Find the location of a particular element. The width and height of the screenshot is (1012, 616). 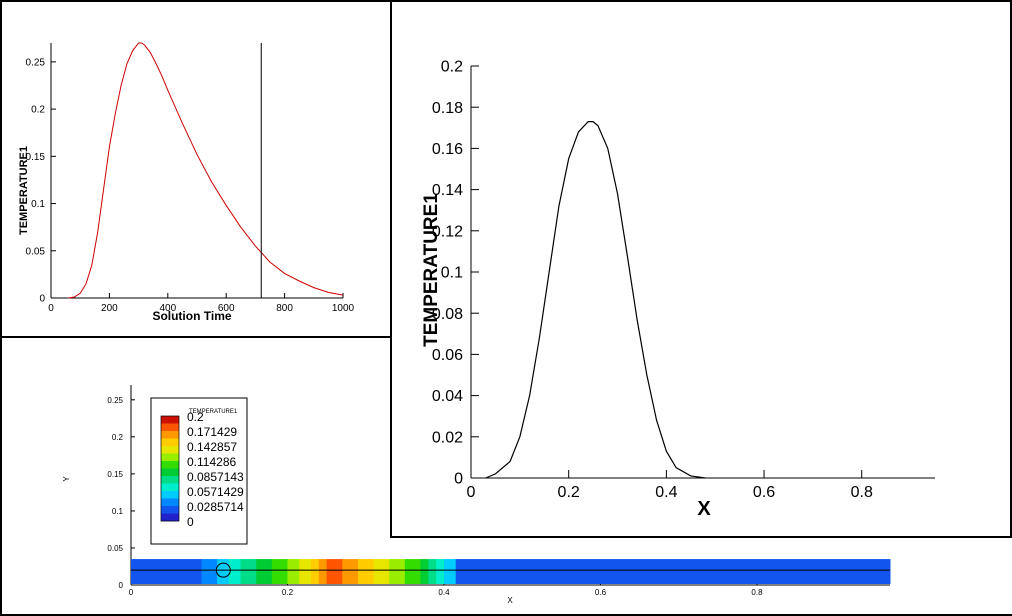

profile-chart-y-tick-label: 0.18 is located at coordinates (447, 108).